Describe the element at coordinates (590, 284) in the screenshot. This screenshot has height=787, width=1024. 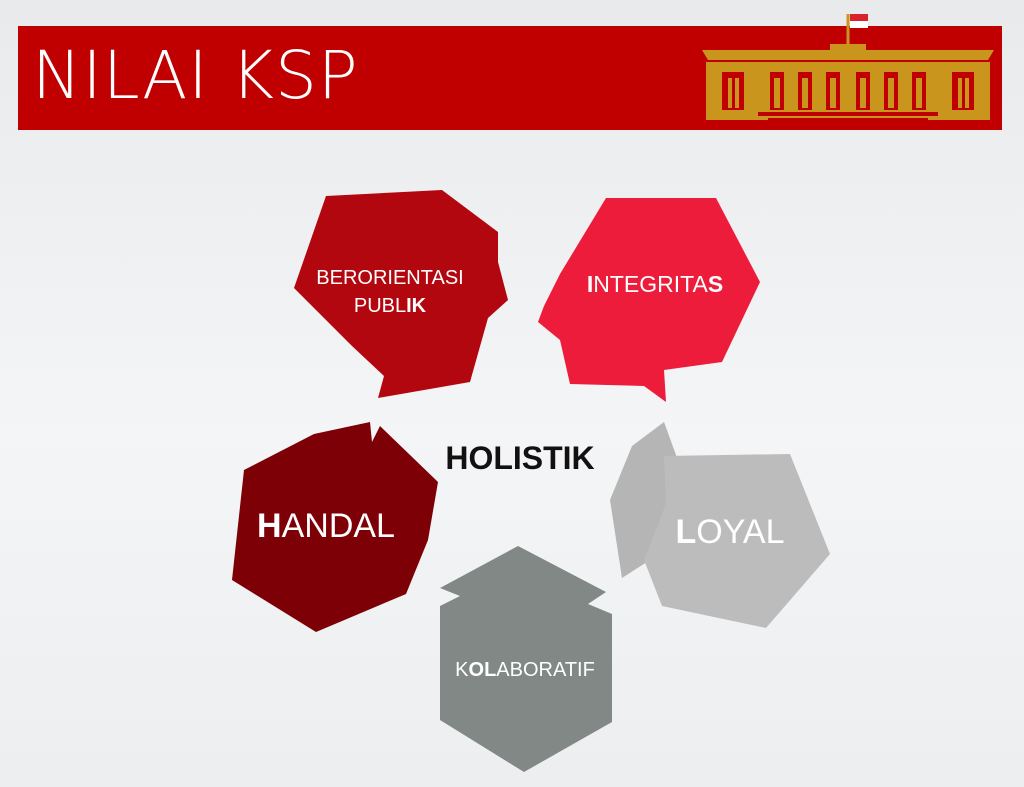
I see `label-segment: I` at that location.